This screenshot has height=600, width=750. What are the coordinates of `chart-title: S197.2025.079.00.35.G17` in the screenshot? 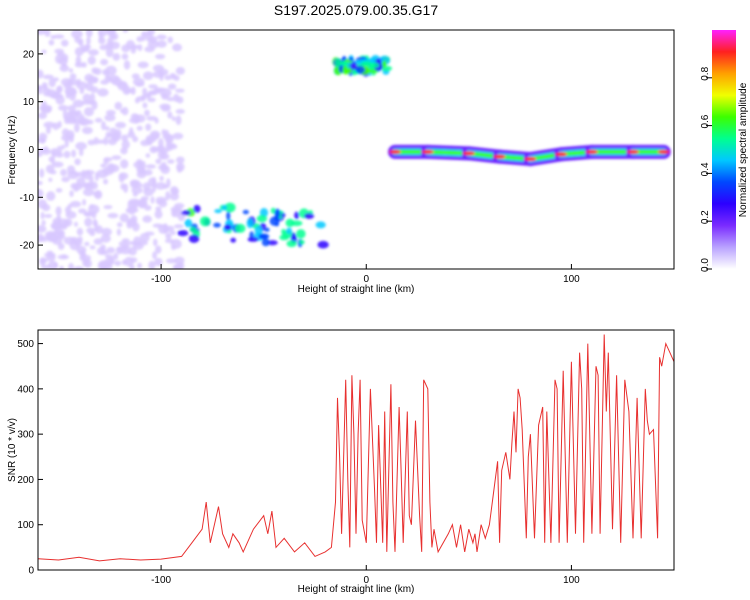 It's located at (356, 10).